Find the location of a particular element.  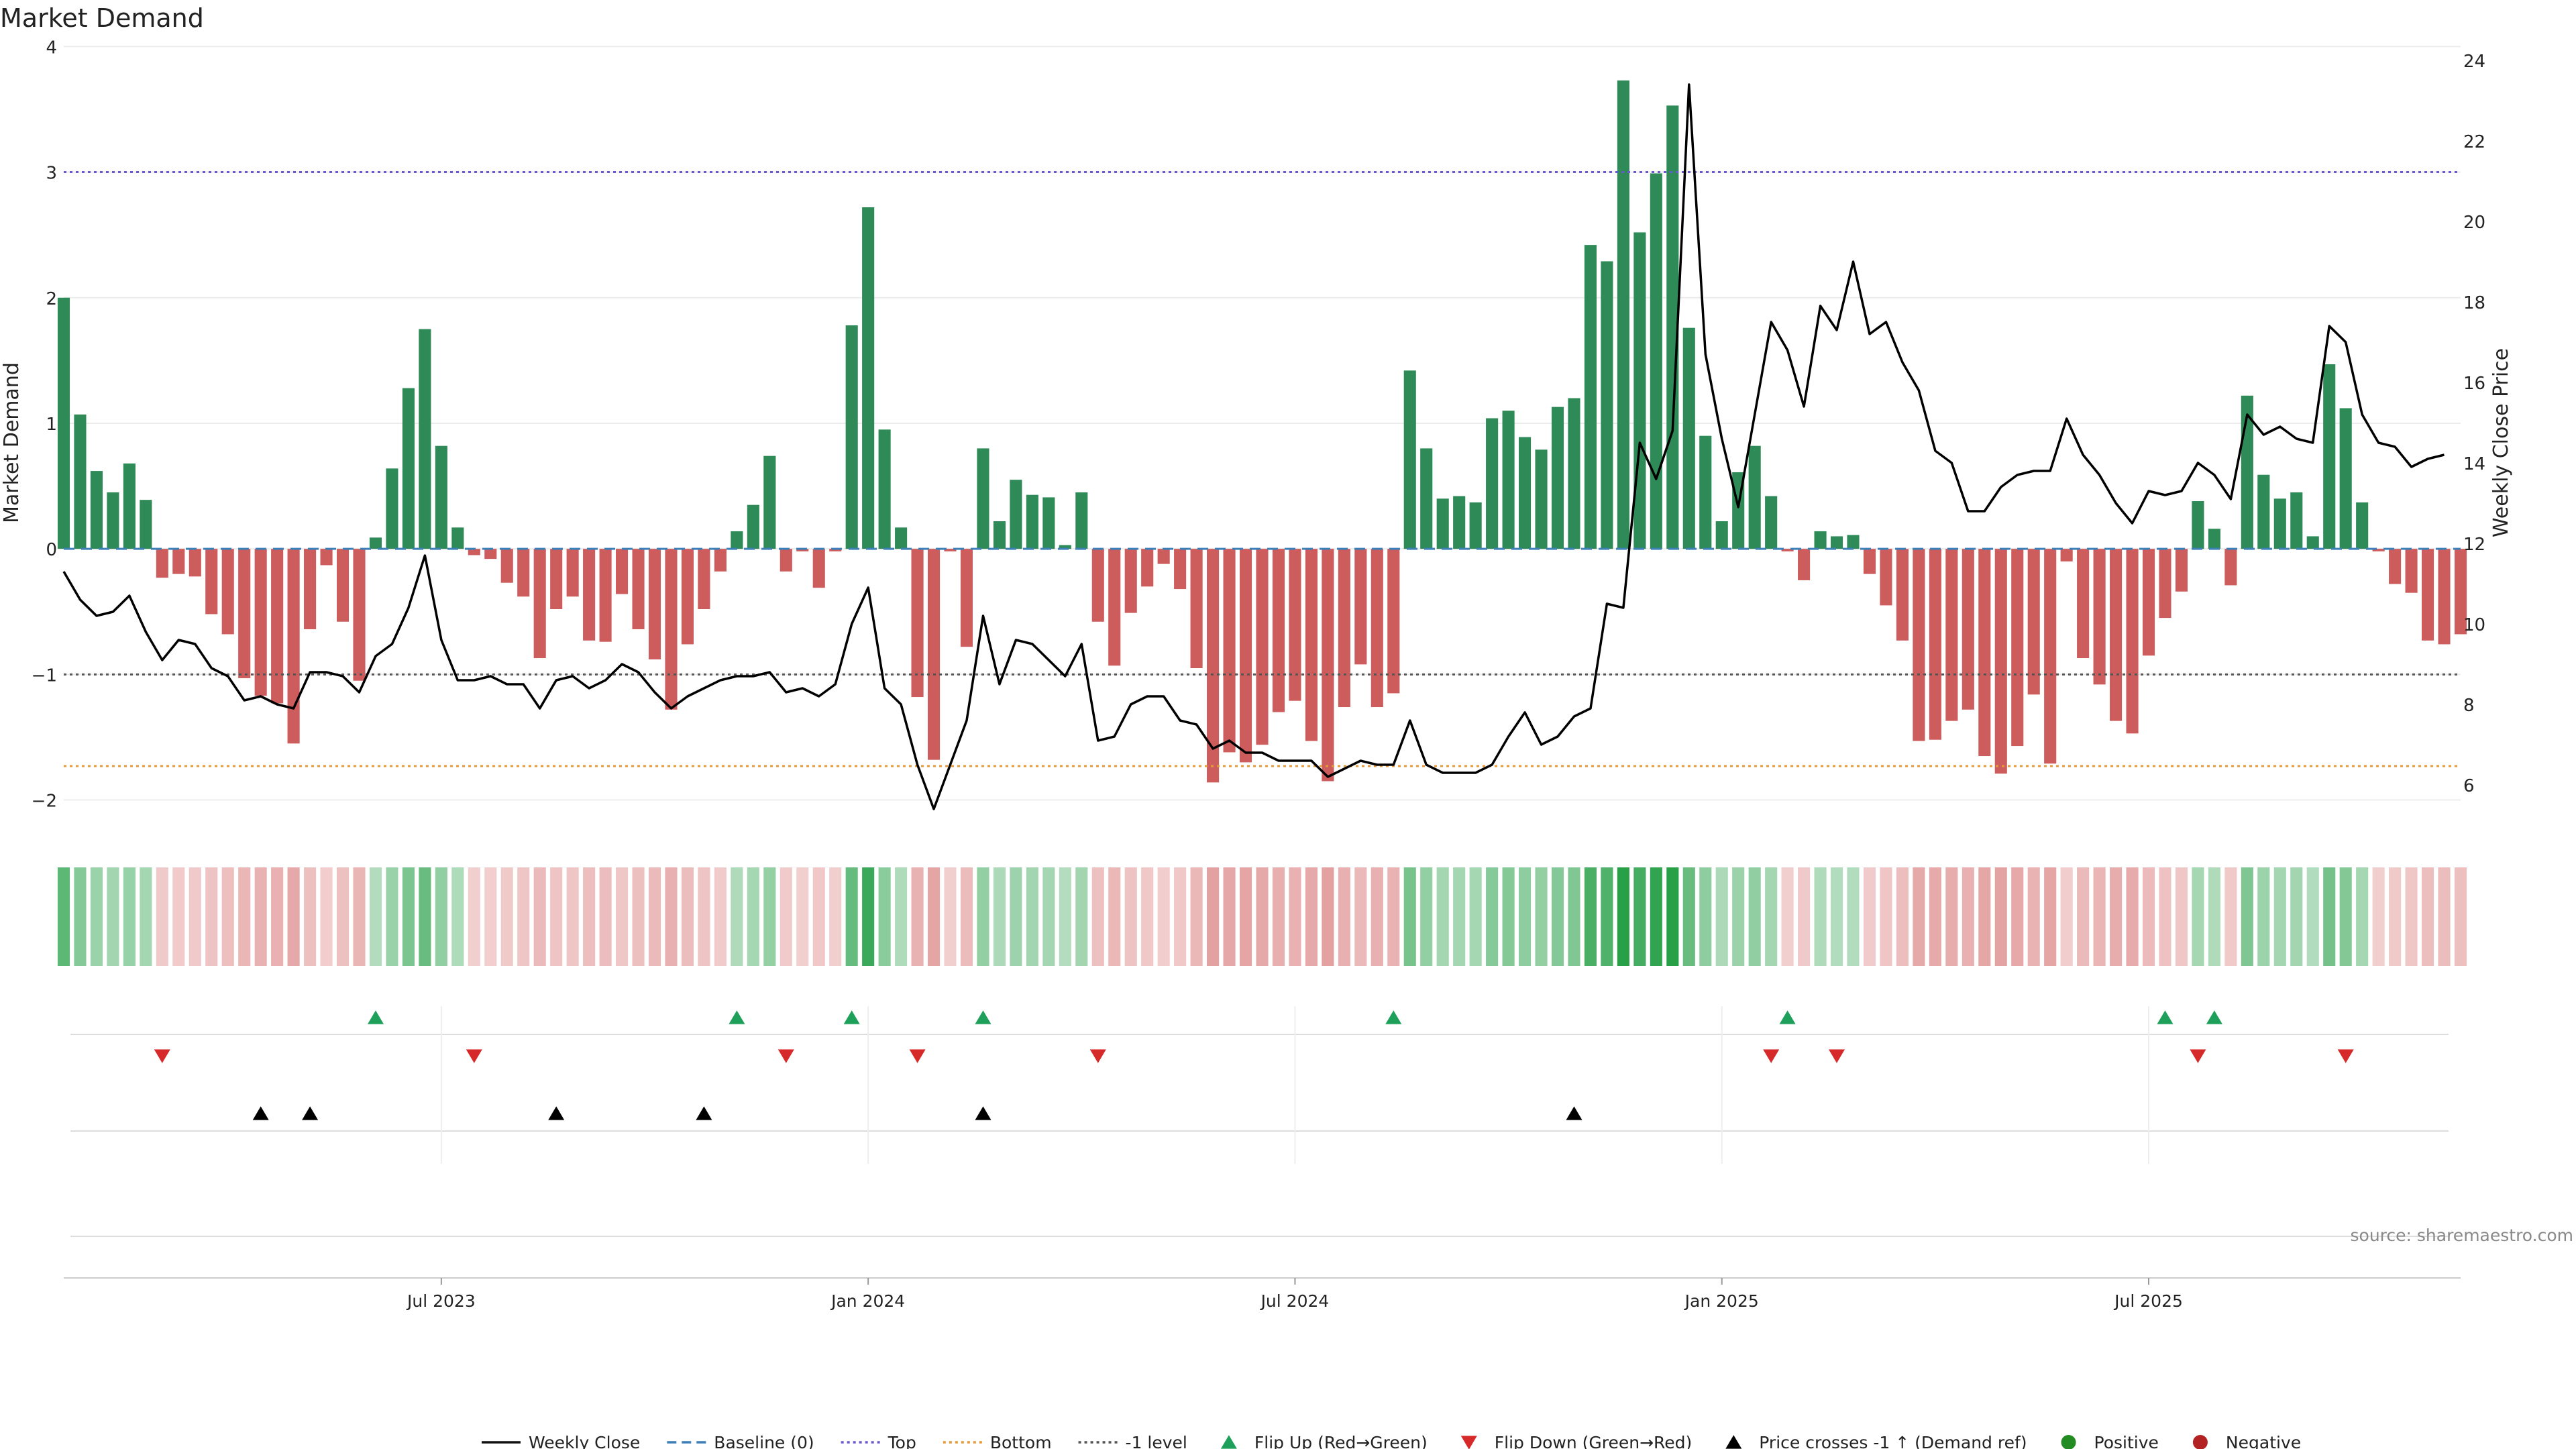

y-tick-label-right: 6 is located at coordinates (2469, 786).